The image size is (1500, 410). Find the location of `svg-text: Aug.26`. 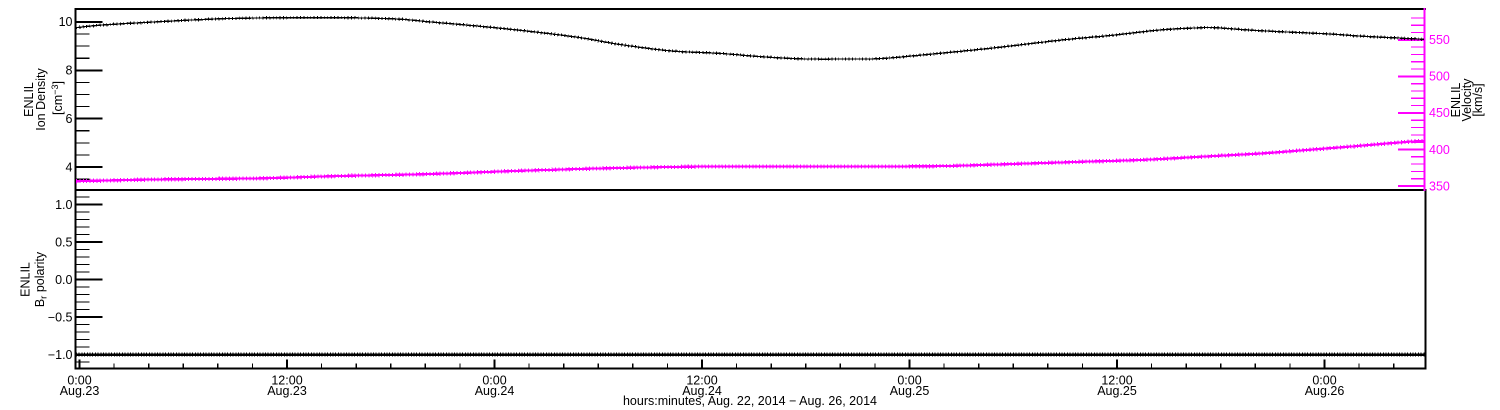

svg-text: Aug.26 is located at coordinates (1325, 391).